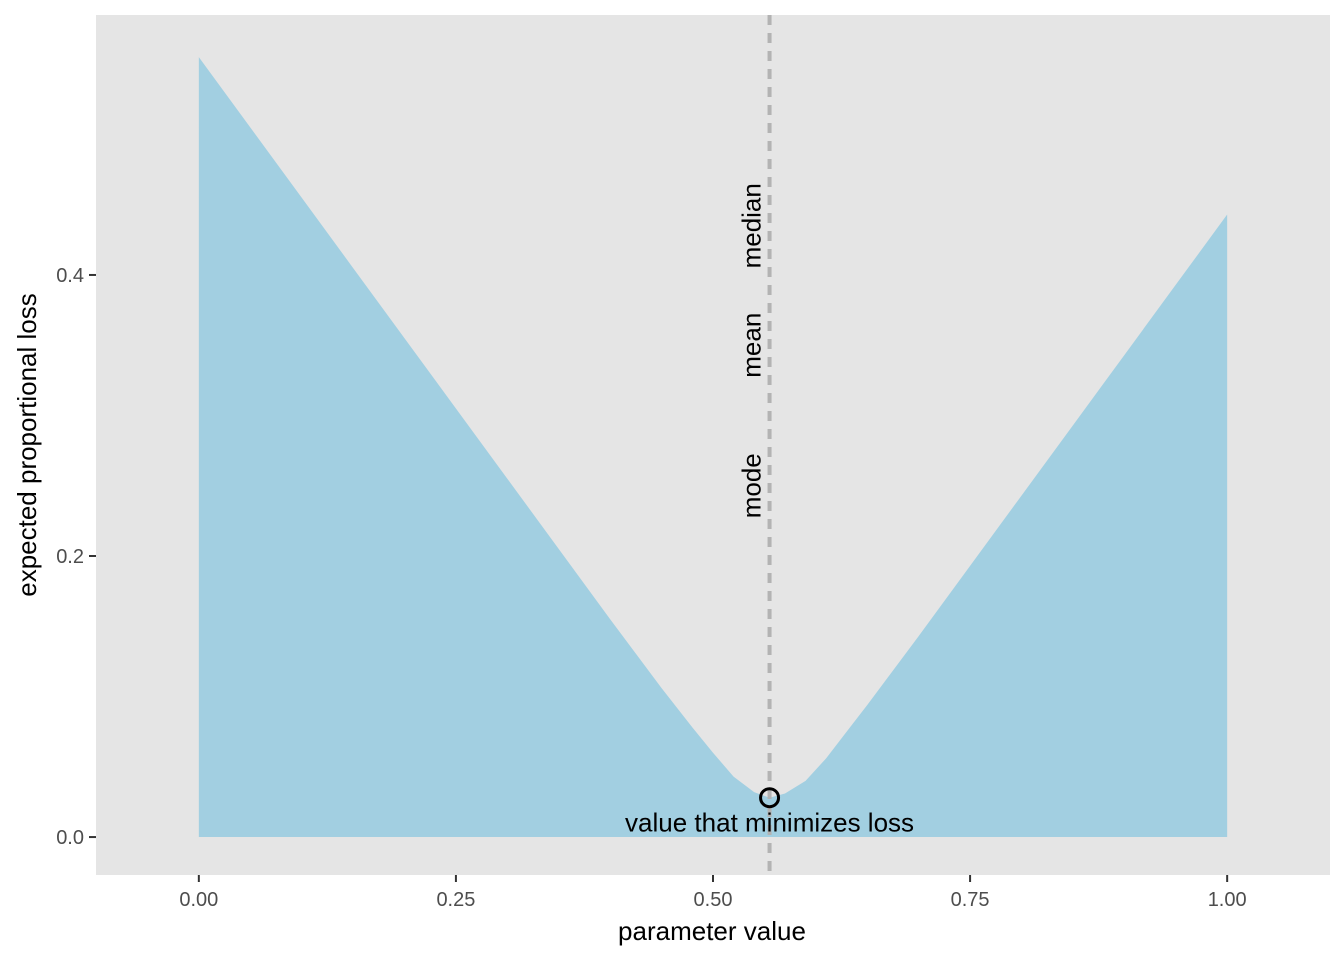  I want to click on y-tick-label: 0.0, so click(70, 838).